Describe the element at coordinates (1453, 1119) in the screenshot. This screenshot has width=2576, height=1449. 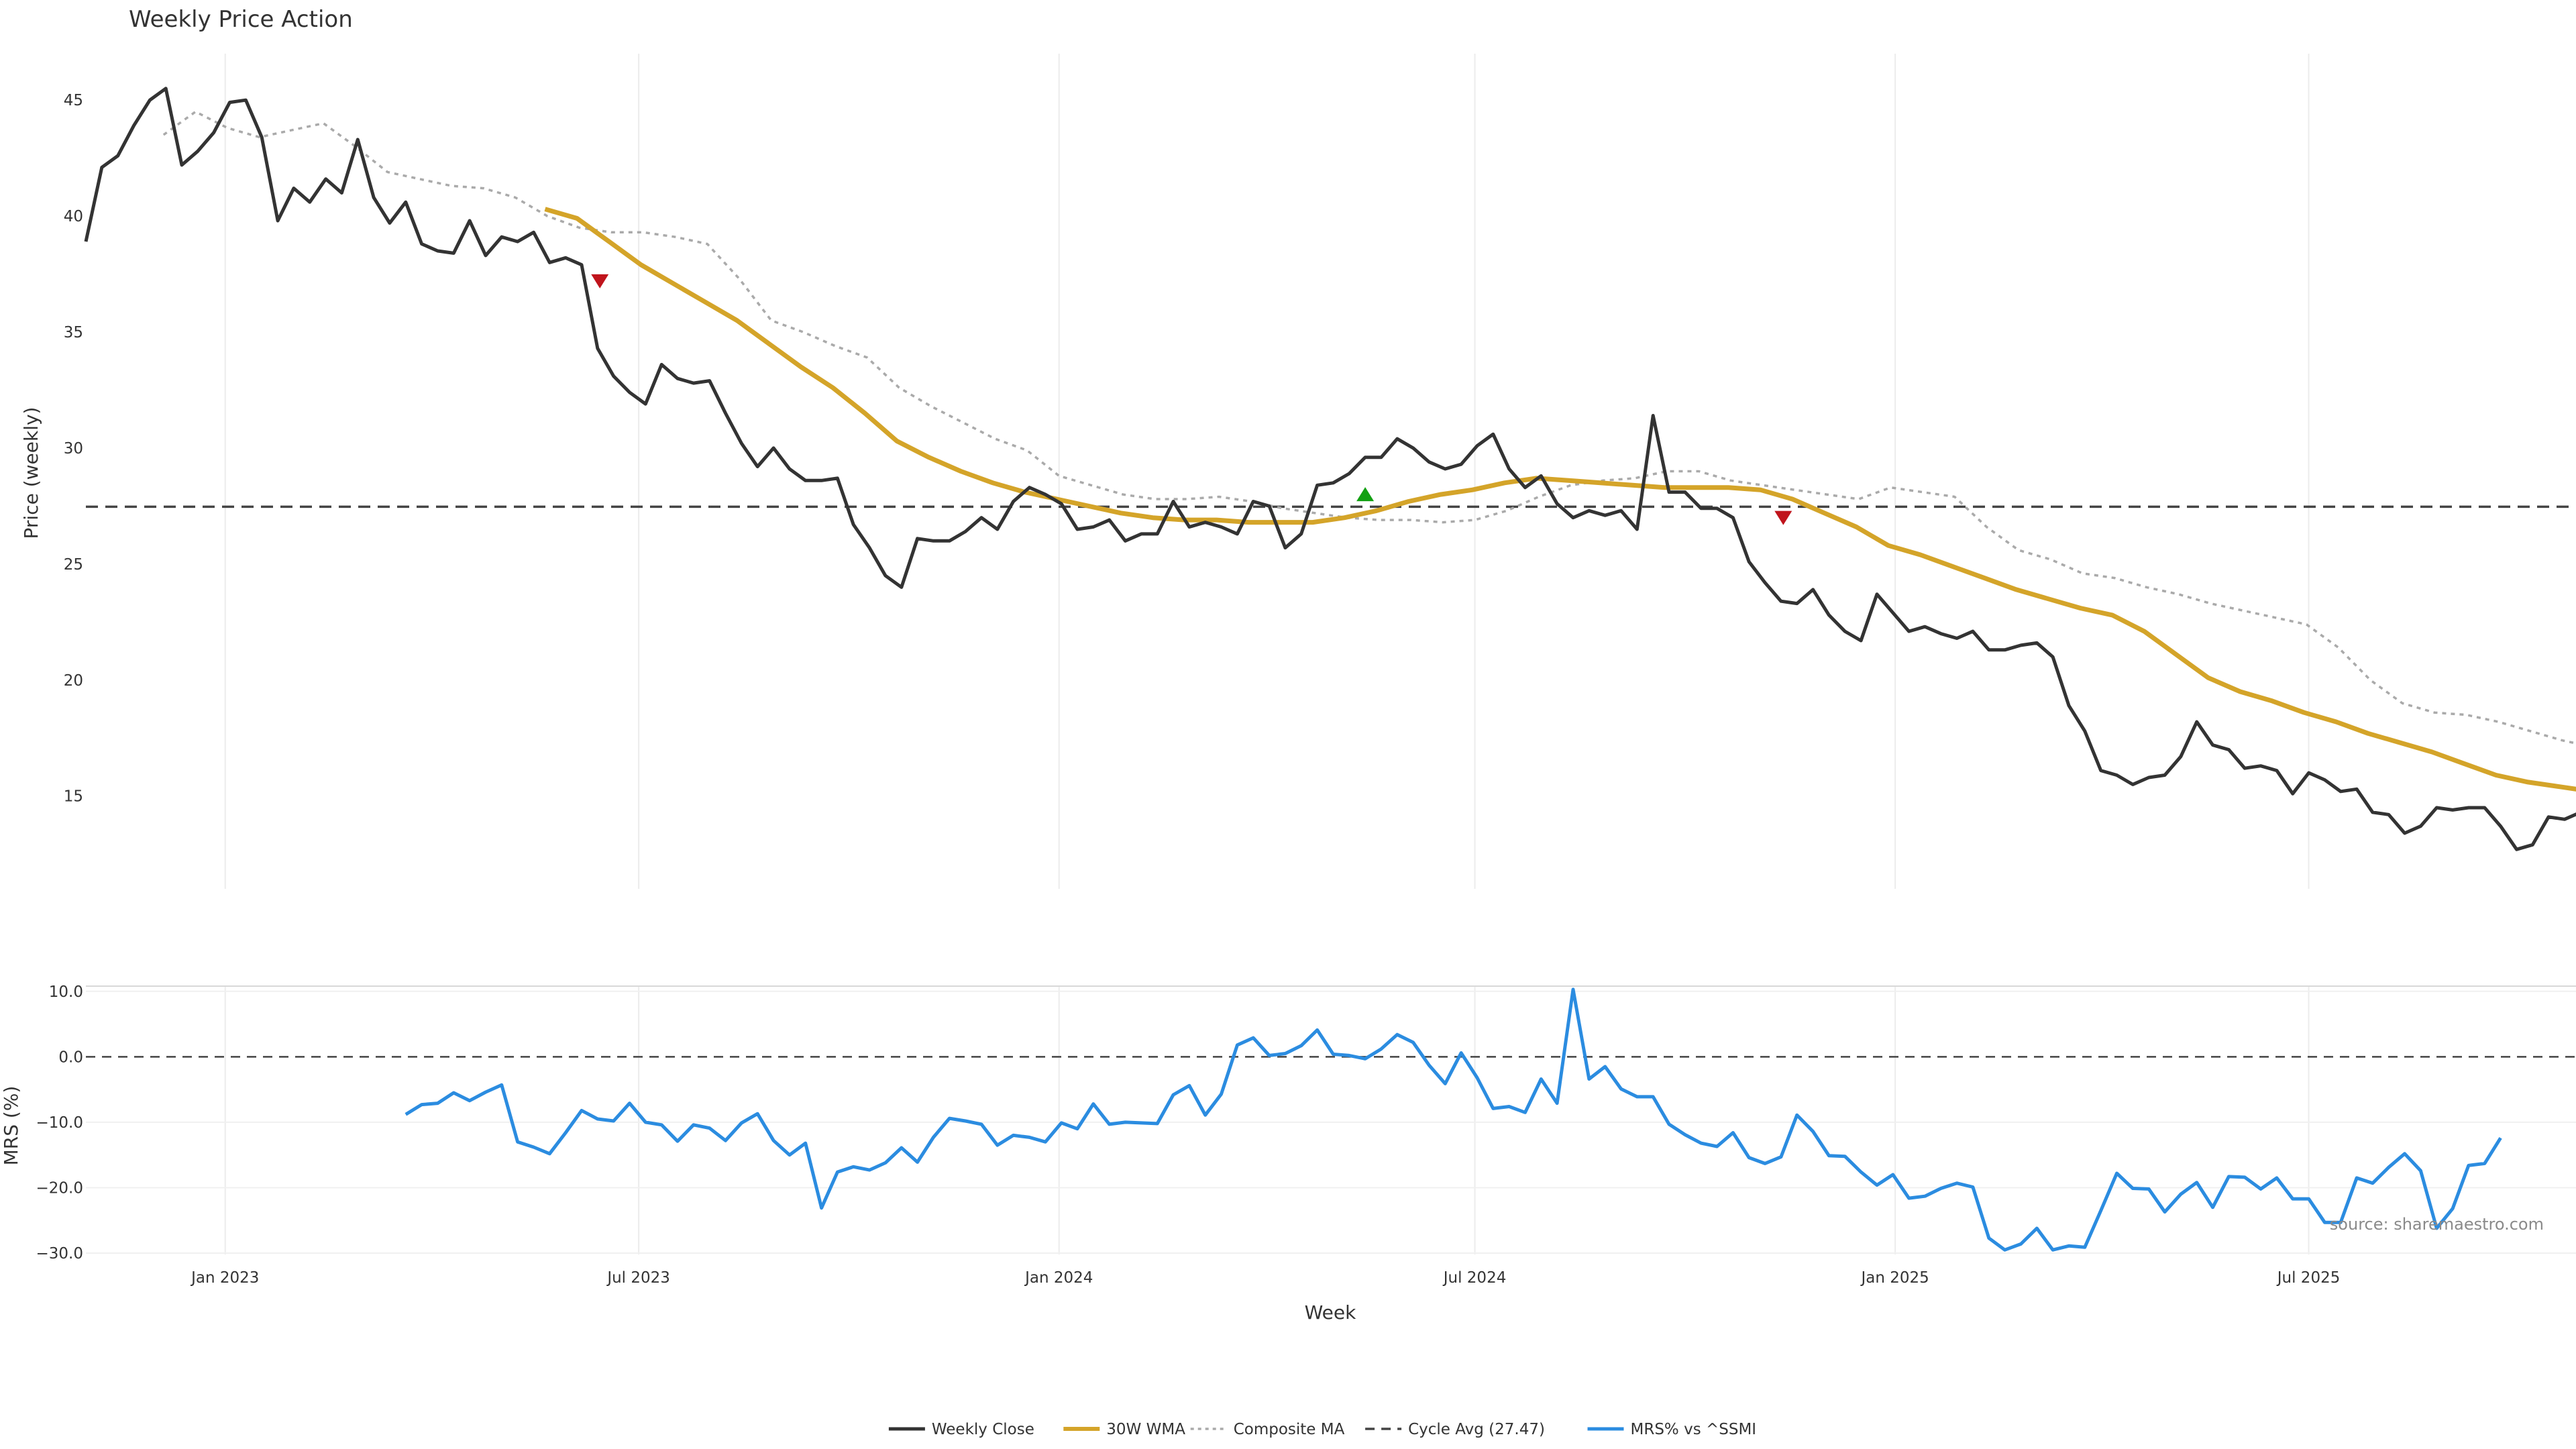
I see `series-mrs-line` at that location.